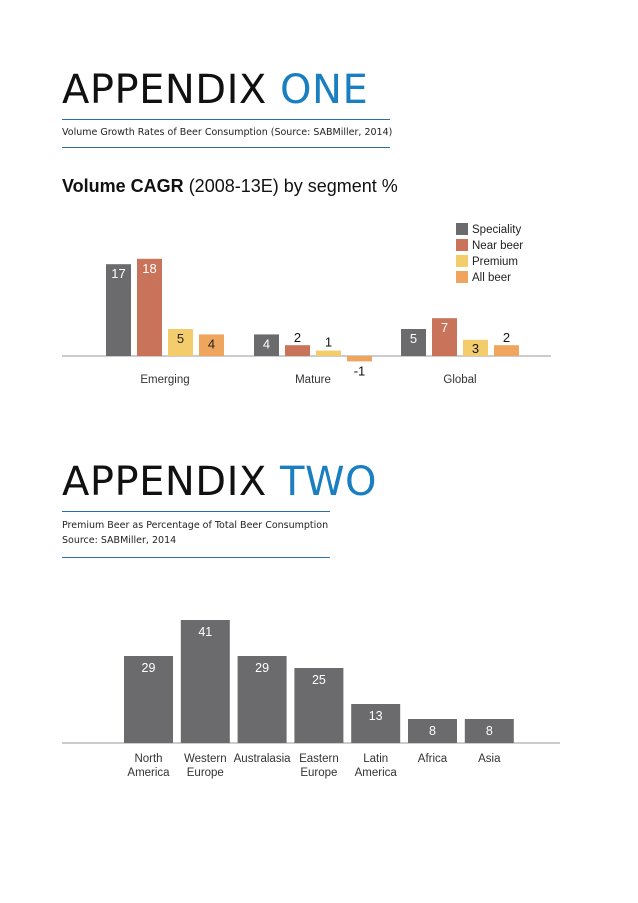 The image size is (638, 903). I want to click on appendix-one-heading-main: APPENDIX, so click(164, 90).